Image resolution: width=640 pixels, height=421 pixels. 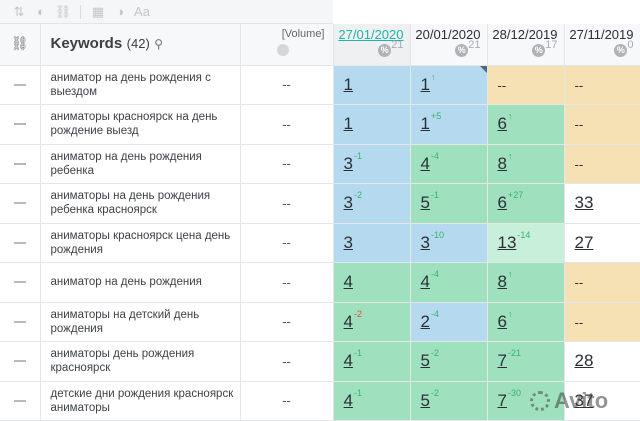 What do you see at coordinates (449, 124) in the screenshot?
I see `position-cell: 1+5` at bounding box center [449, 124].